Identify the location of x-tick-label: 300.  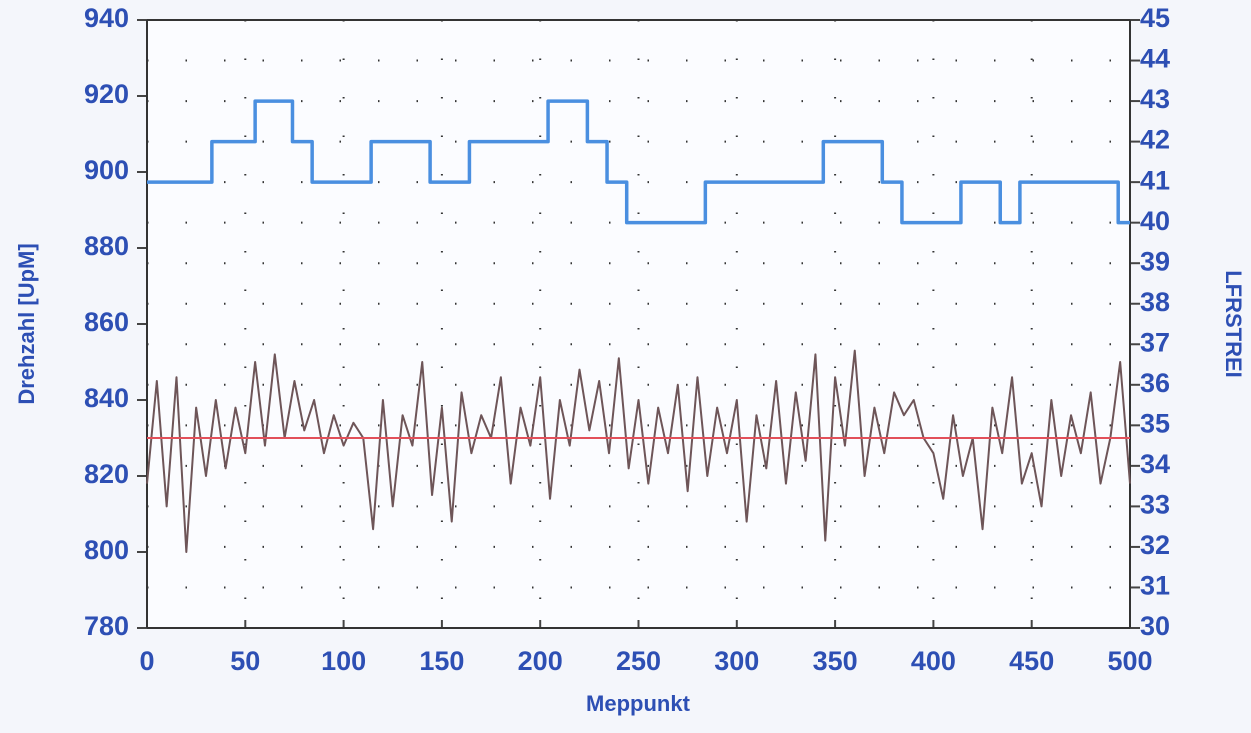
(736, 661).